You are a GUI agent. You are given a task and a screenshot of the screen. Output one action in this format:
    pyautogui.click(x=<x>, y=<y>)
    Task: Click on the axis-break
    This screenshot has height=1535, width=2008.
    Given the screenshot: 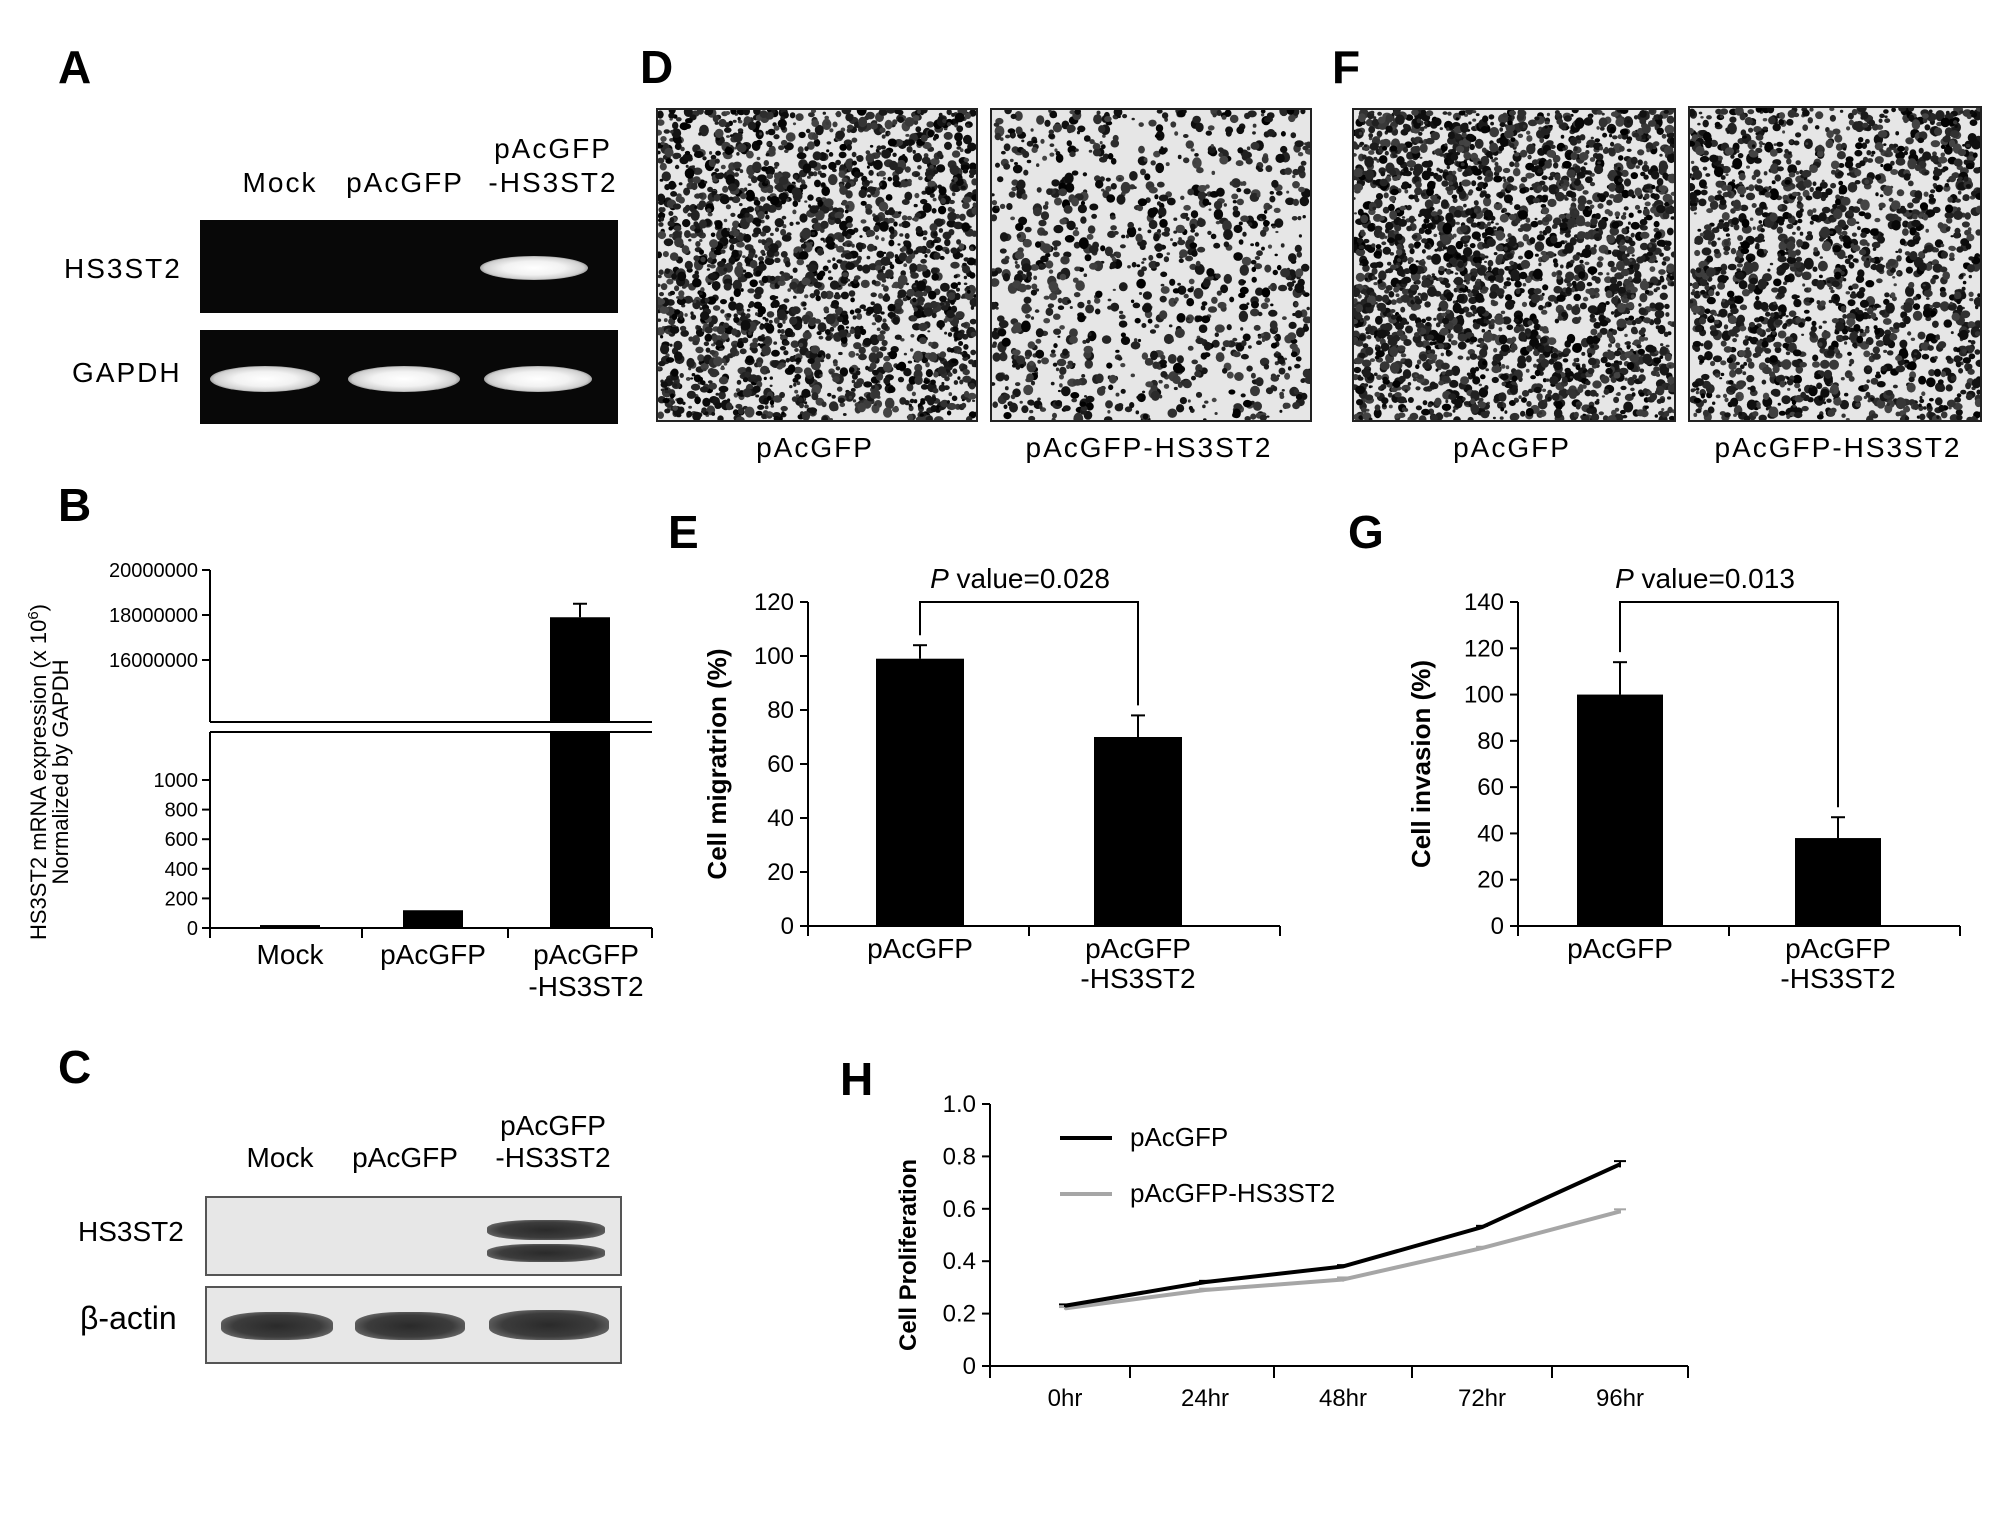 What is the action you would take?
    pyautogui.click(x=431, y=727)
    